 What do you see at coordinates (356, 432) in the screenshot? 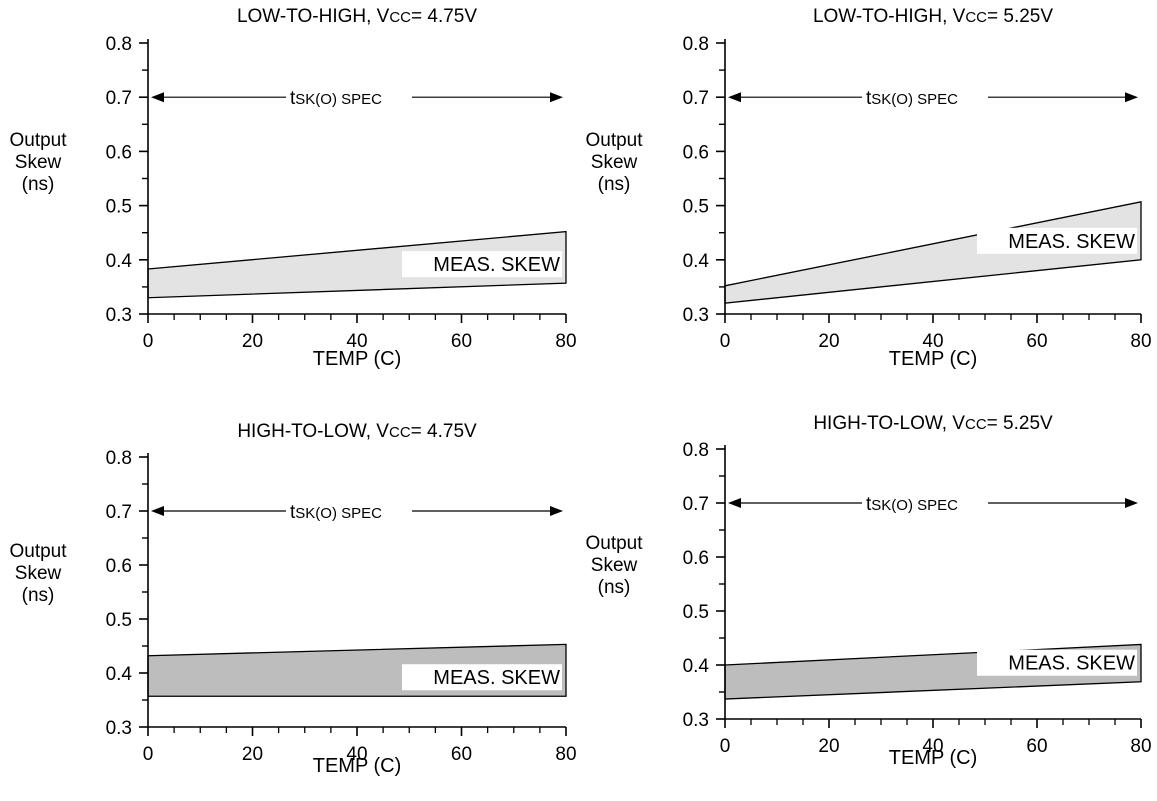
I see `chart-title: HIGH-TO-LOW, VCC= 4.75V` at bounding box center [356, 432].